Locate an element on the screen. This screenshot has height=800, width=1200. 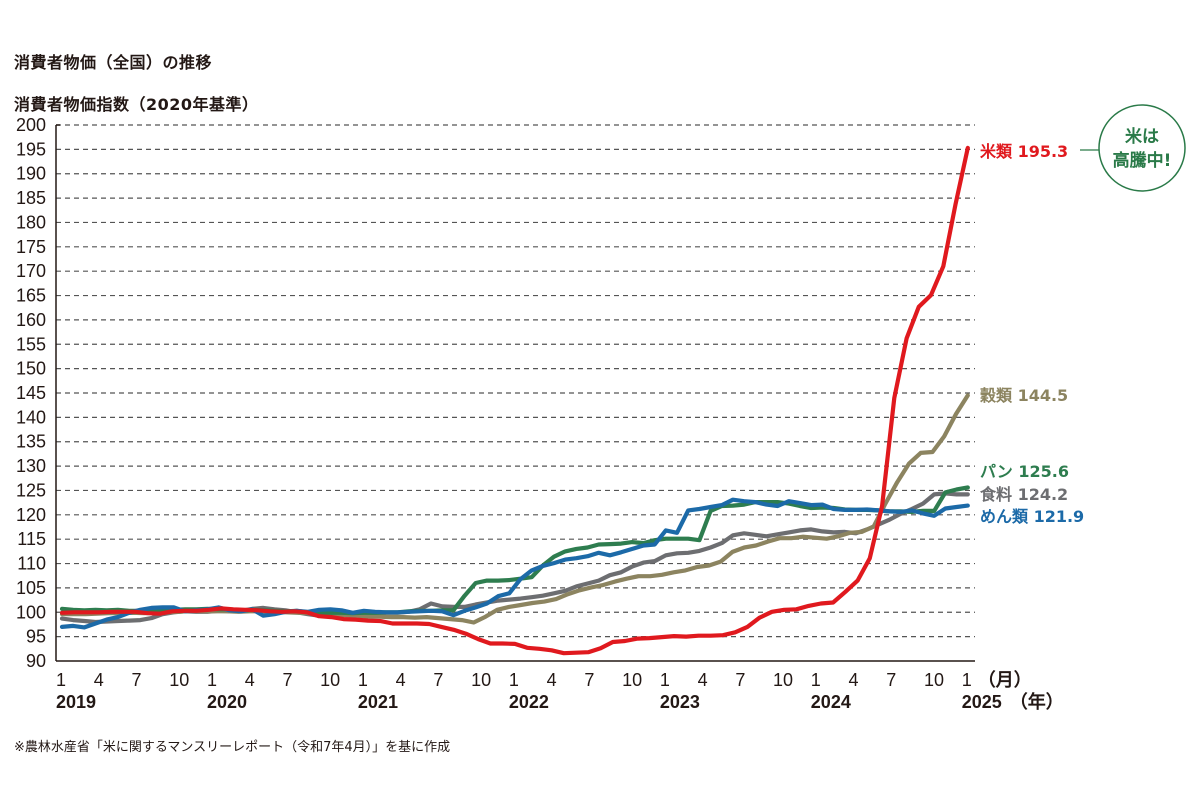
year-label: 2019 is located at coordinates (76, 702).